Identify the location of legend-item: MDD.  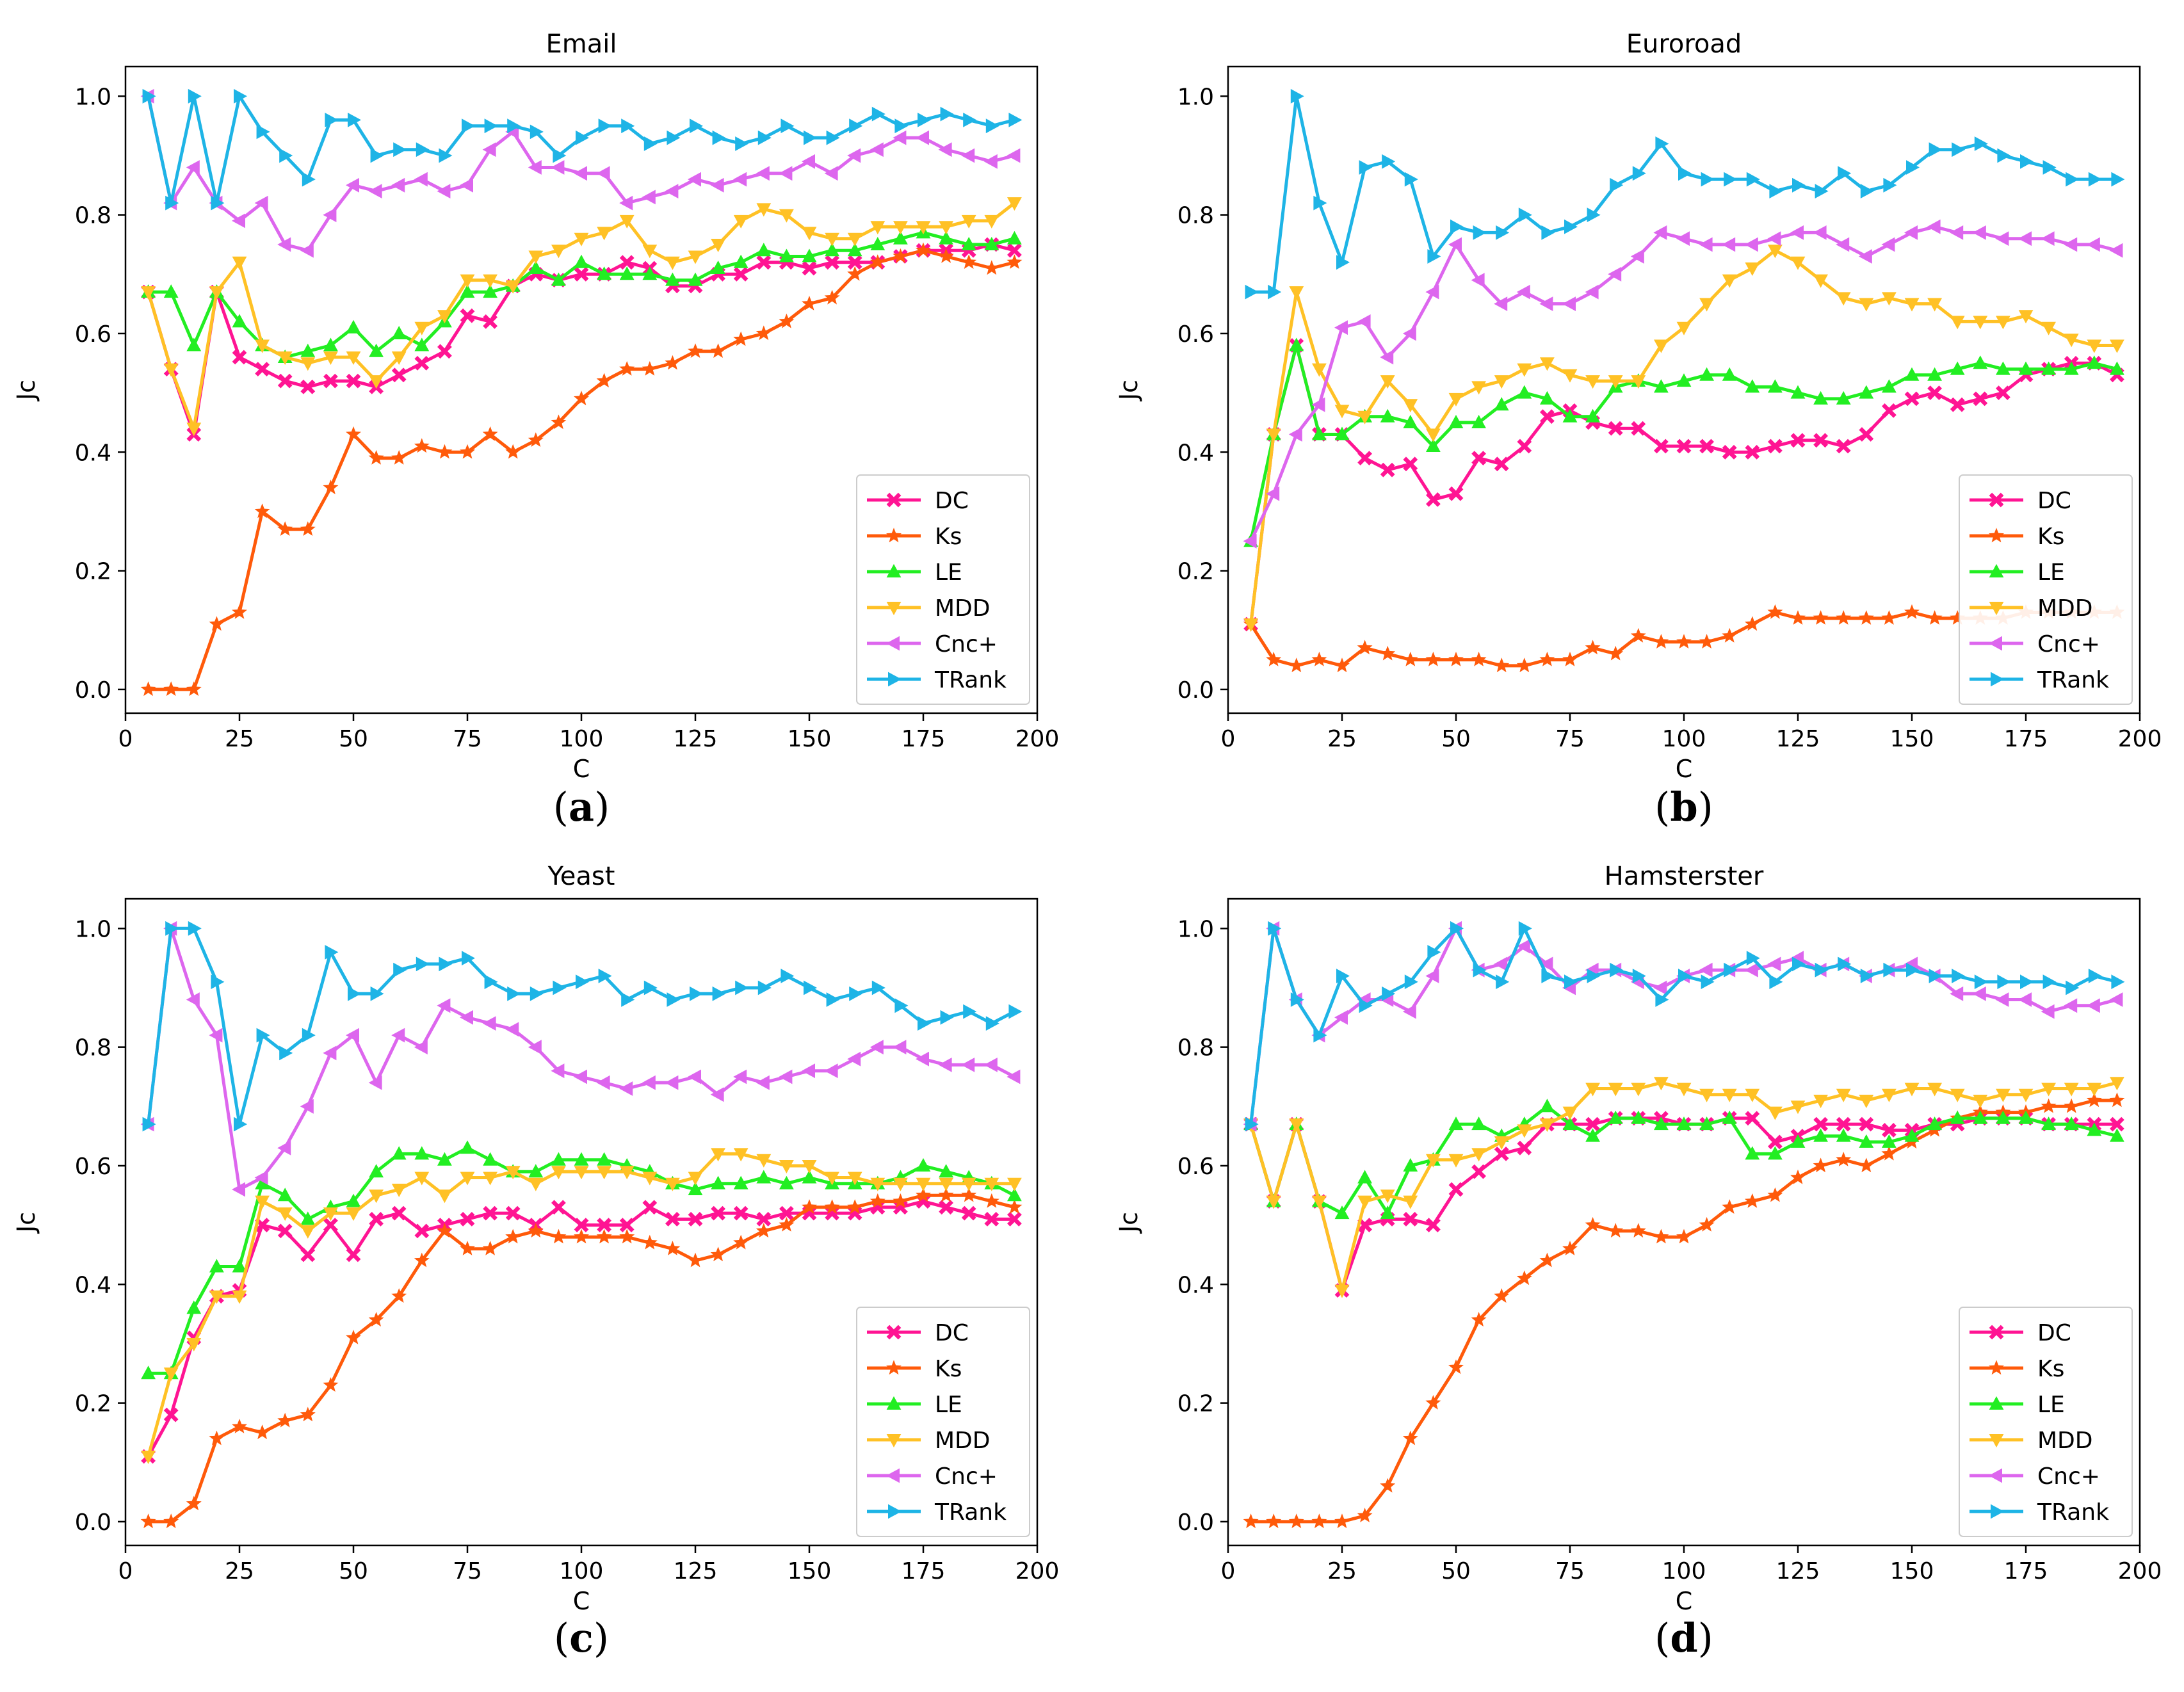
(2031, 608).